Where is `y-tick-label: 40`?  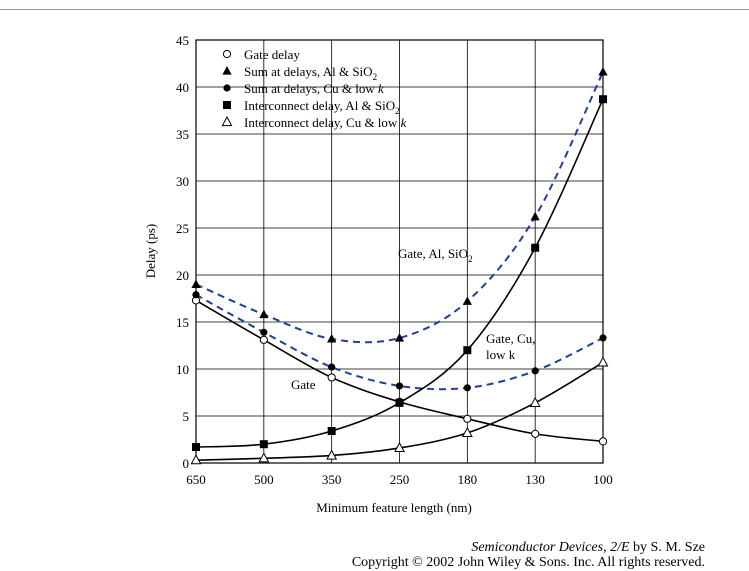
y-tick-label: 40 is located at coordinates (182, 87).